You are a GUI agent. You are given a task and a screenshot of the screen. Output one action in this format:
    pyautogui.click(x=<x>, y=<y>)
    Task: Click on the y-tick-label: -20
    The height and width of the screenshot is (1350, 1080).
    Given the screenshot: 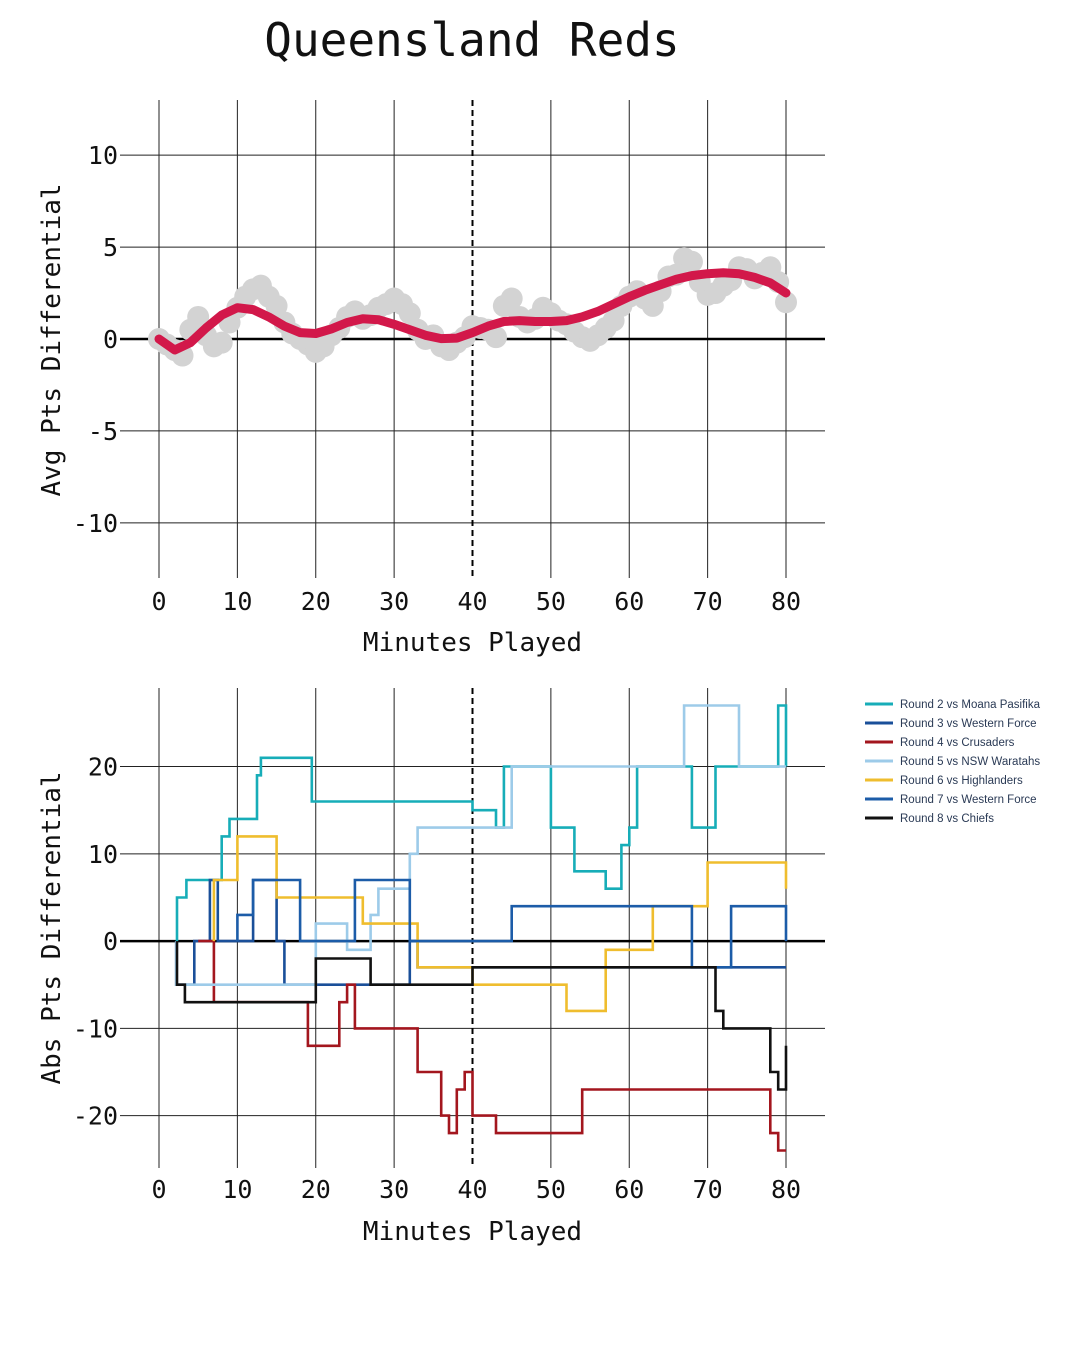 What is the action you would take?
    pyautogui.click(x=95, y=1116)
    